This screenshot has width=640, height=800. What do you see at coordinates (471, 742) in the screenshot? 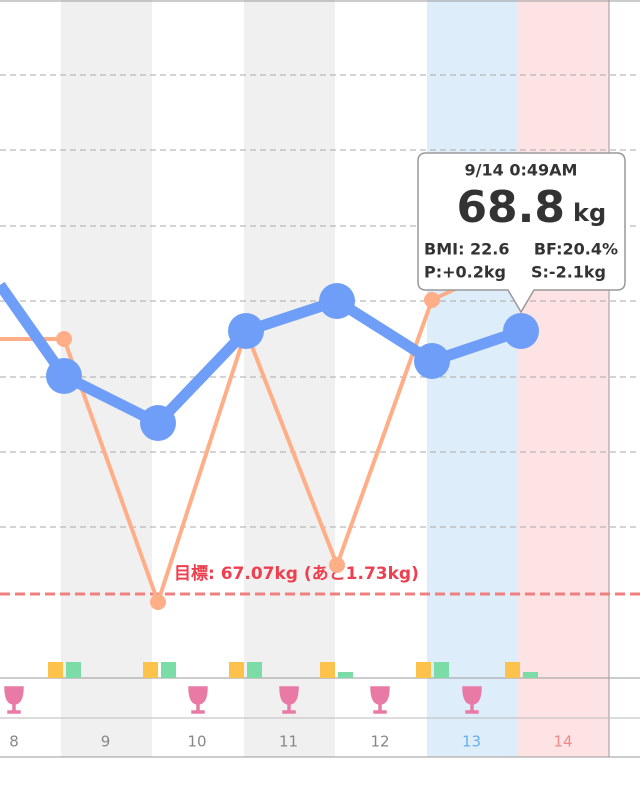
I see `day-label: 13` at bounding box center [471, 742].